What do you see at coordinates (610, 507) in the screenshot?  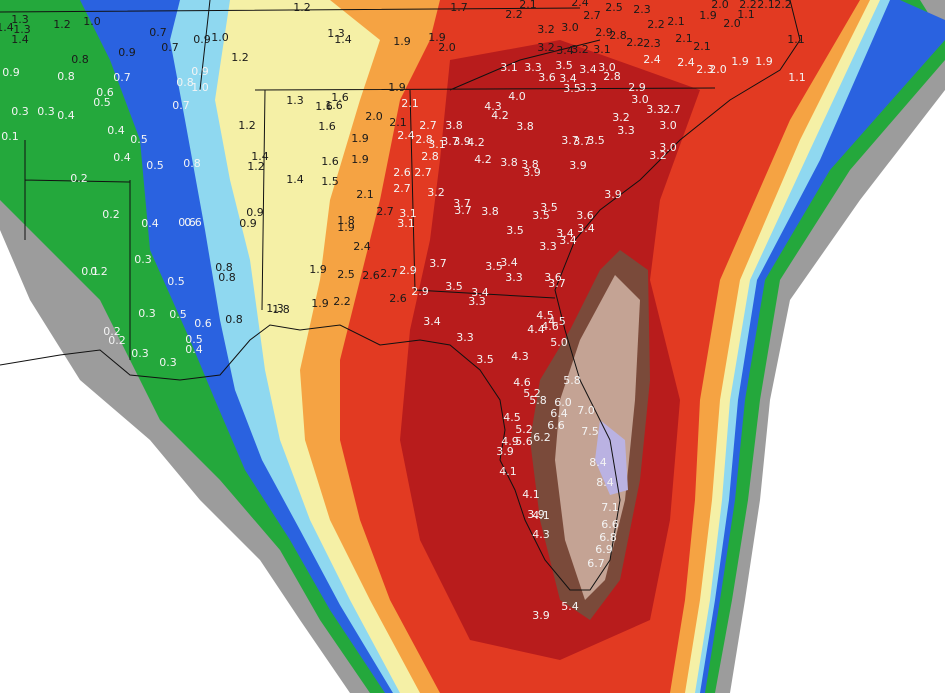 I see `rainfall-label: 7.1` at bounding box center [610, 507].